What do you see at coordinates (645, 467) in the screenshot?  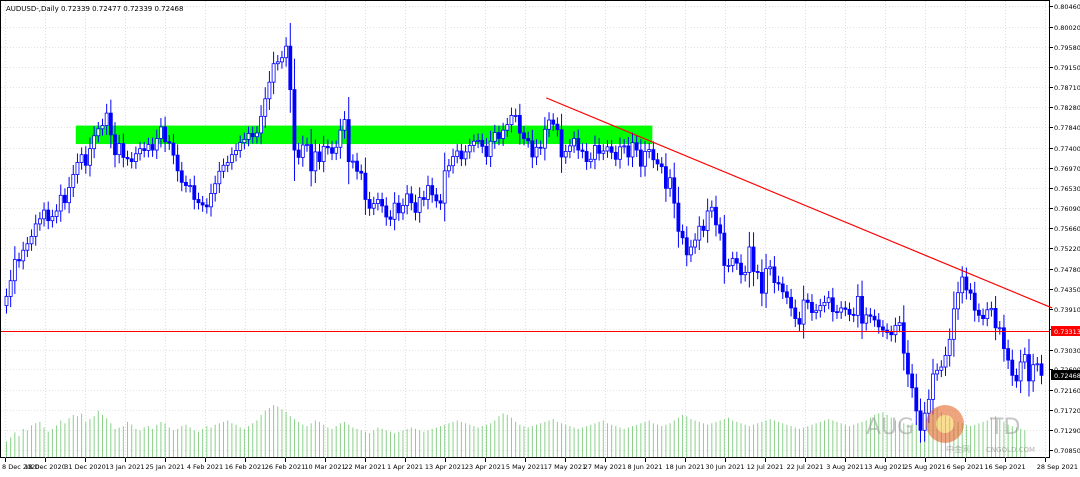 I see `date-tick-label: 8 Jun 2021` at bounding box center [645, 467].